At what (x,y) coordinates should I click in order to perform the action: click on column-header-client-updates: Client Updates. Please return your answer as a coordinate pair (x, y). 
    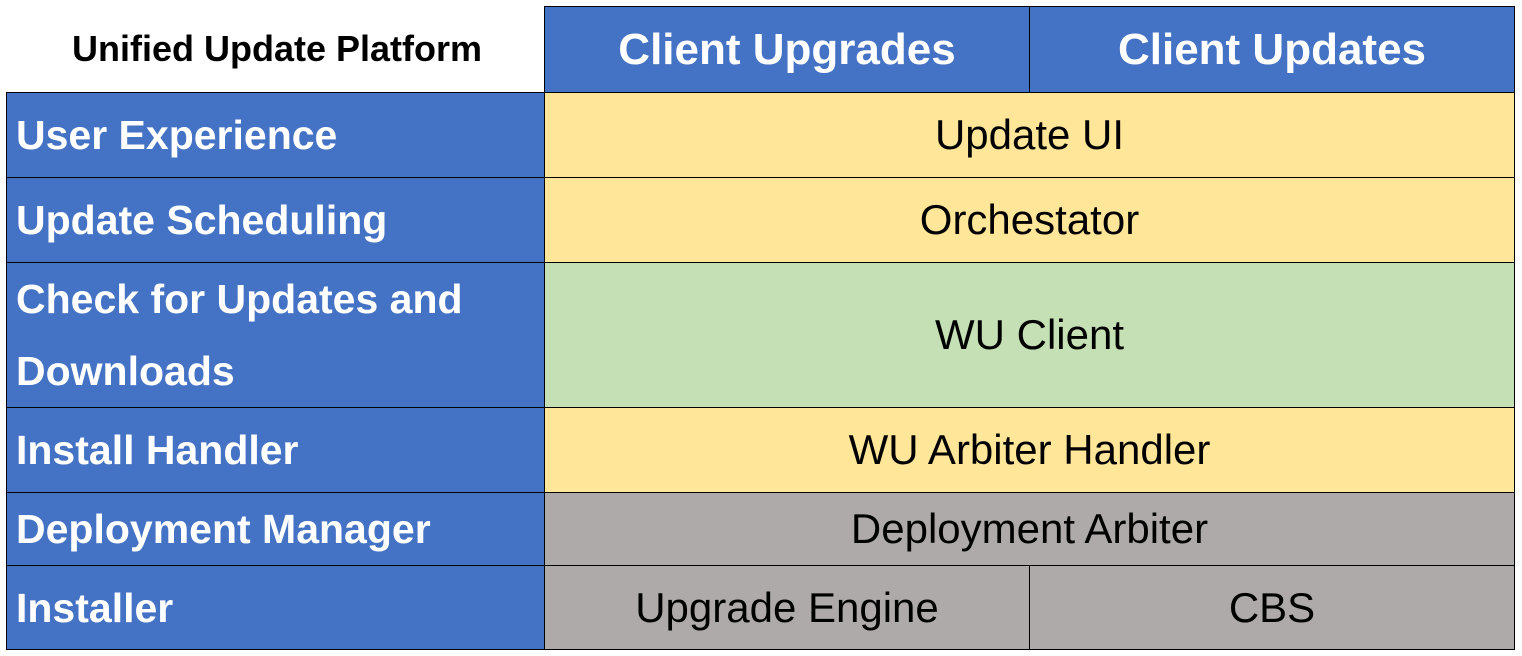
    Looking at the image, I should click on (1272, 49).